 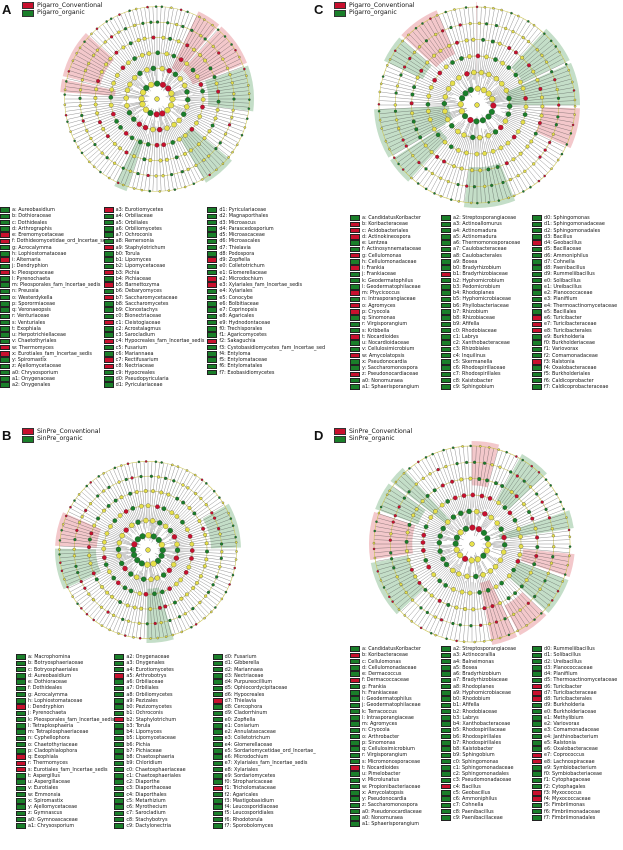 I want to click on taxon-label: c2: Xanthobacteraceae, so click(x=481, y=343).